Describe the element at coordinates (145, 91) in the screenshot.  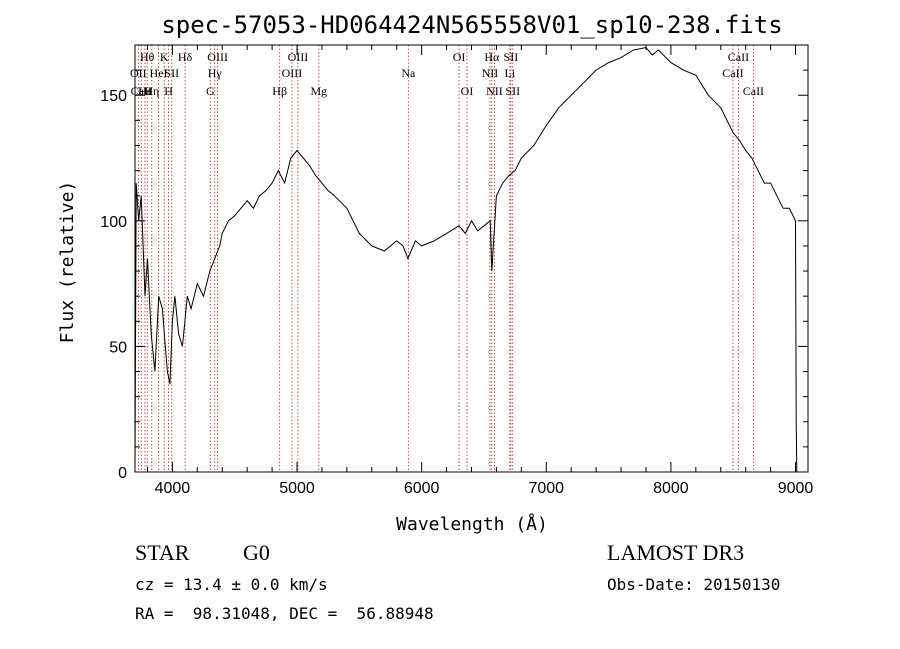
I see `spectral-line-label: Hε` at that location.